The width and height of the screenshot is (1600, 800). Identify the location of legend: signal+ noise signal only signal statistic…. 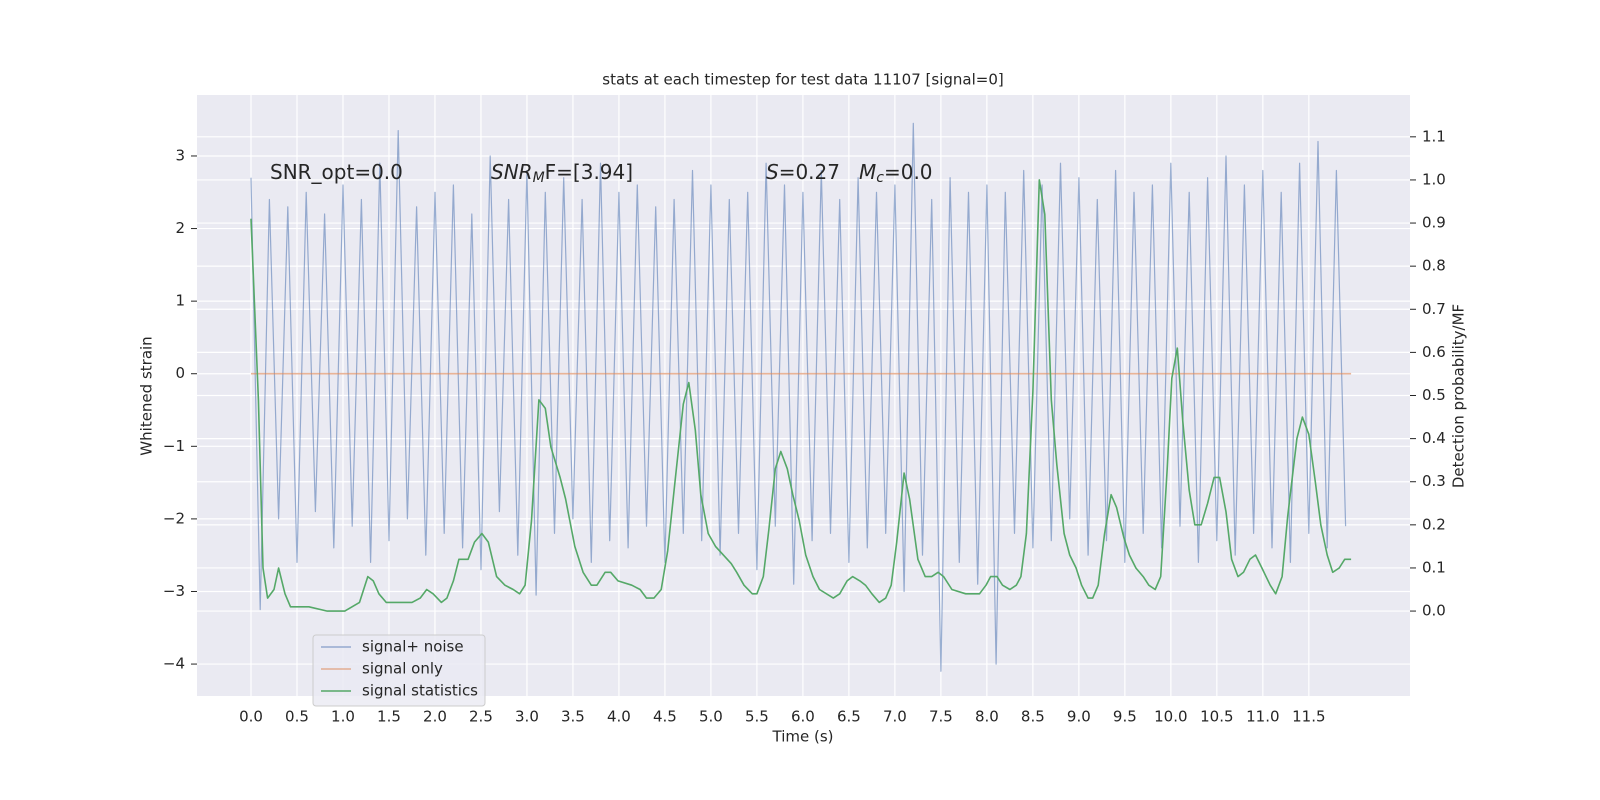
(399, 670).